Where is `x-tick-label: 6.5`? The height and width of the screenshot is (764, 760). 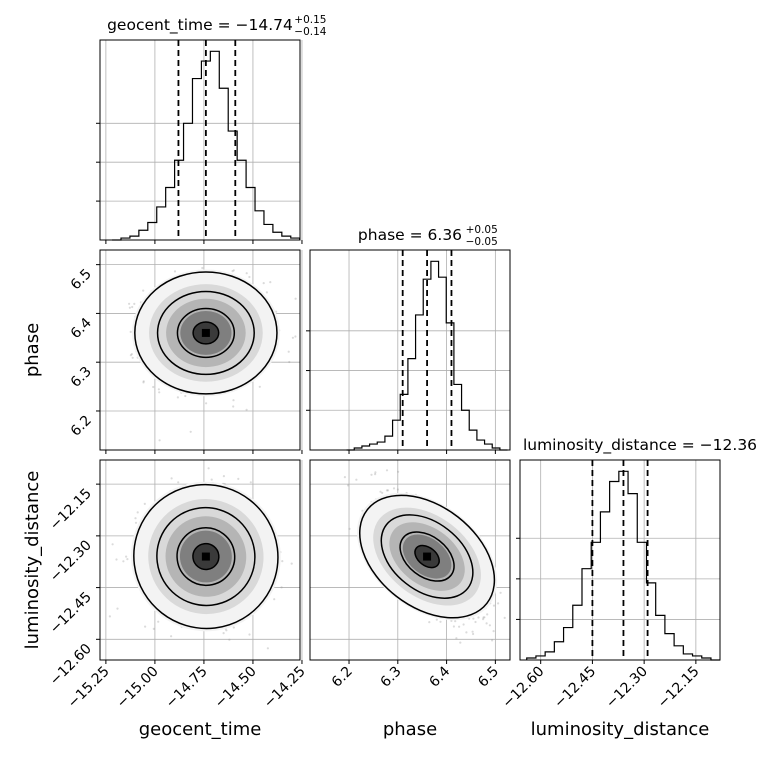 x-tick-label: 6.5 is located at coordinates (488, 677).